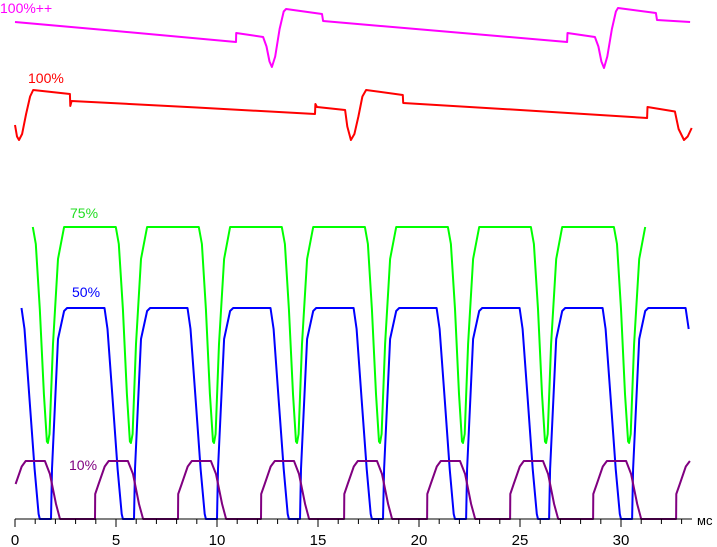 The width and height of the screenshot is (717, 547). What do you see at coordinates (621, 539) in the screenshot?
I see `x-tick-label: 30` at bounding box center [621, 539].